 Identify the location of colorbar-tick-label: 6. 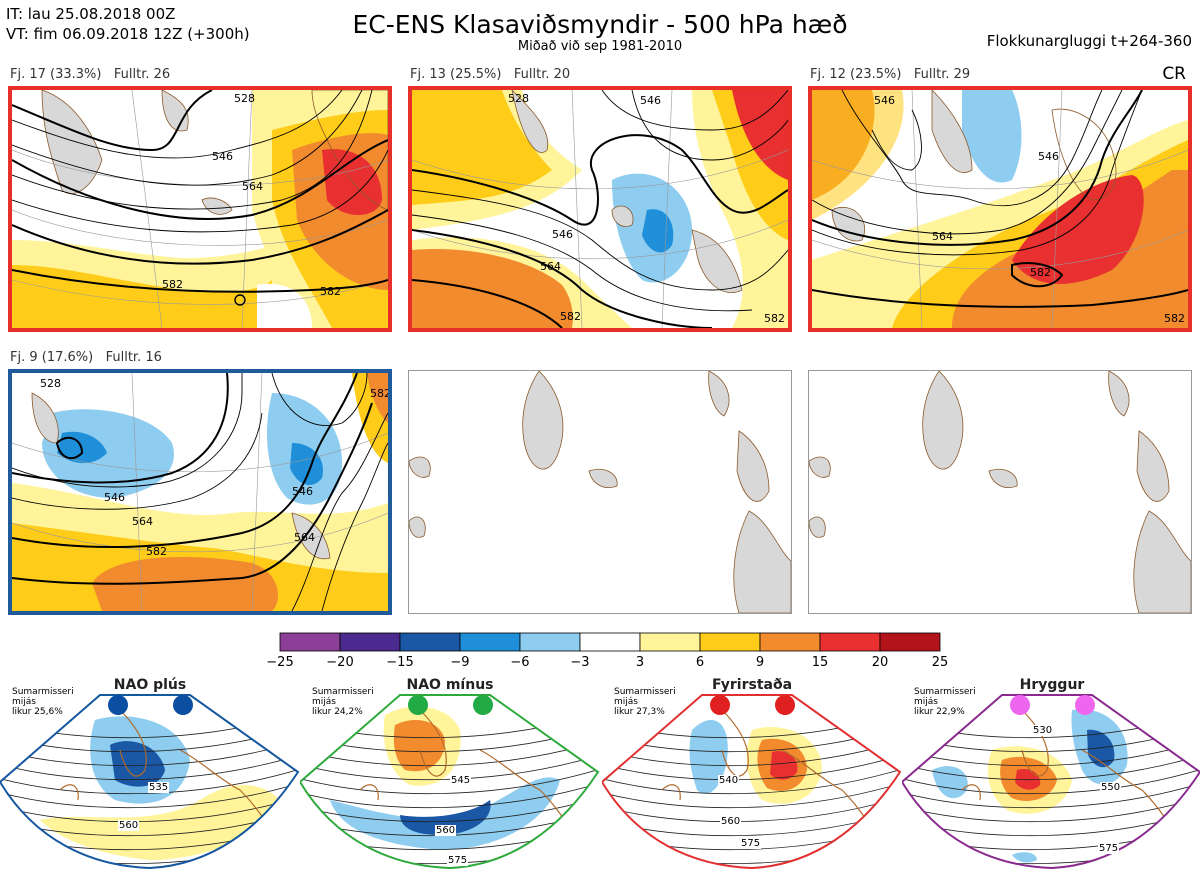
(700, 662).